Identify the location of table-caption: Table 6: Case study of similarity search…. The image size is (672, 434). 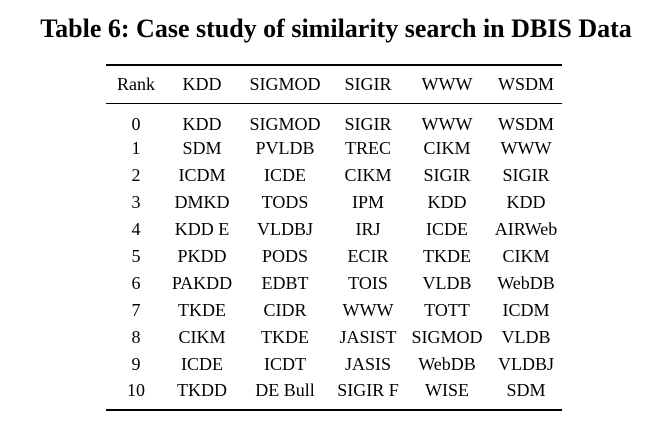
(336, 28).